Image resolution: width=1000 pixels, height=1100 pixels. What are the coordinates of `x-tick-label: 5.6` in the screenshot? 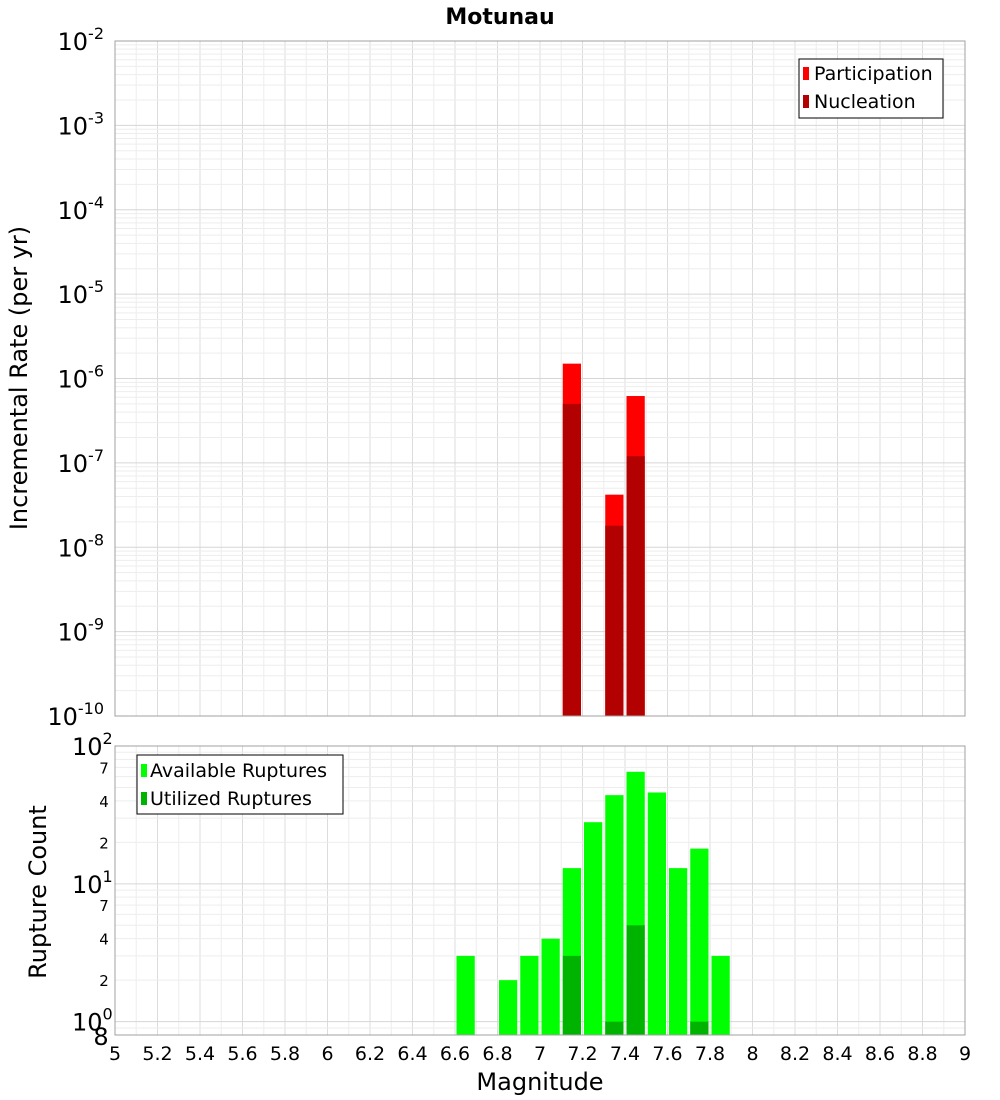 It's located at (242, 1054).